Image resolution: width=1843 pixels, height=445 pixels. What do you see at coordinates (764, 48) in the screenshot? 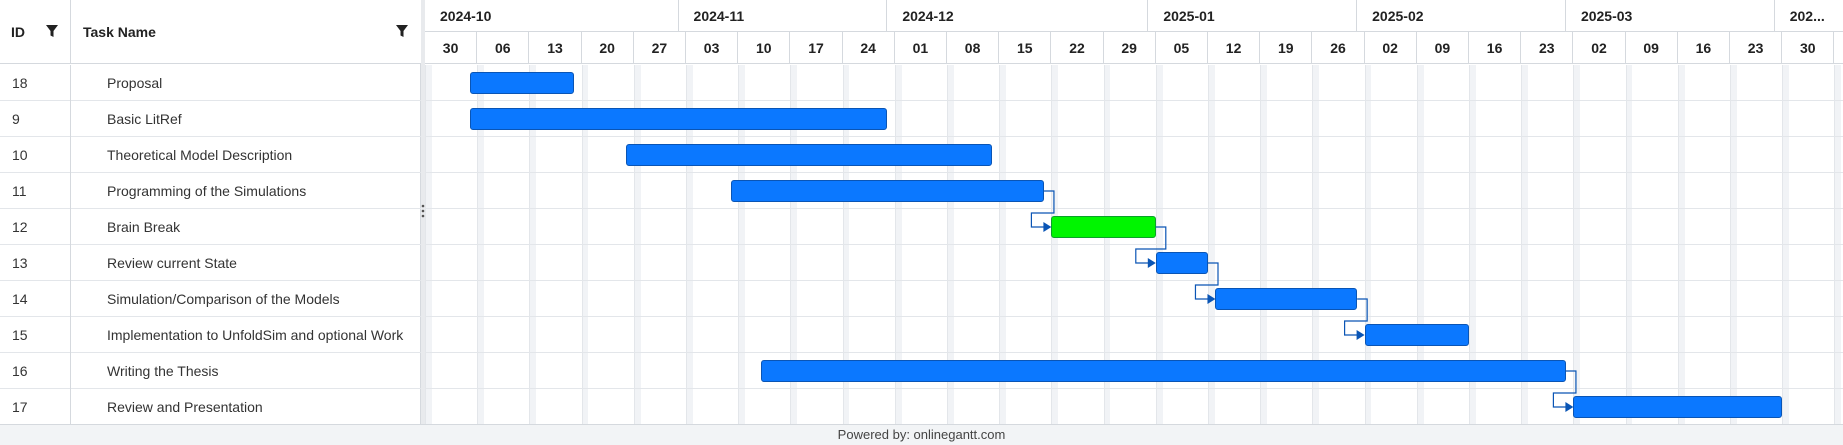
I see `week-header: 10` at bounding box center [764, 48].